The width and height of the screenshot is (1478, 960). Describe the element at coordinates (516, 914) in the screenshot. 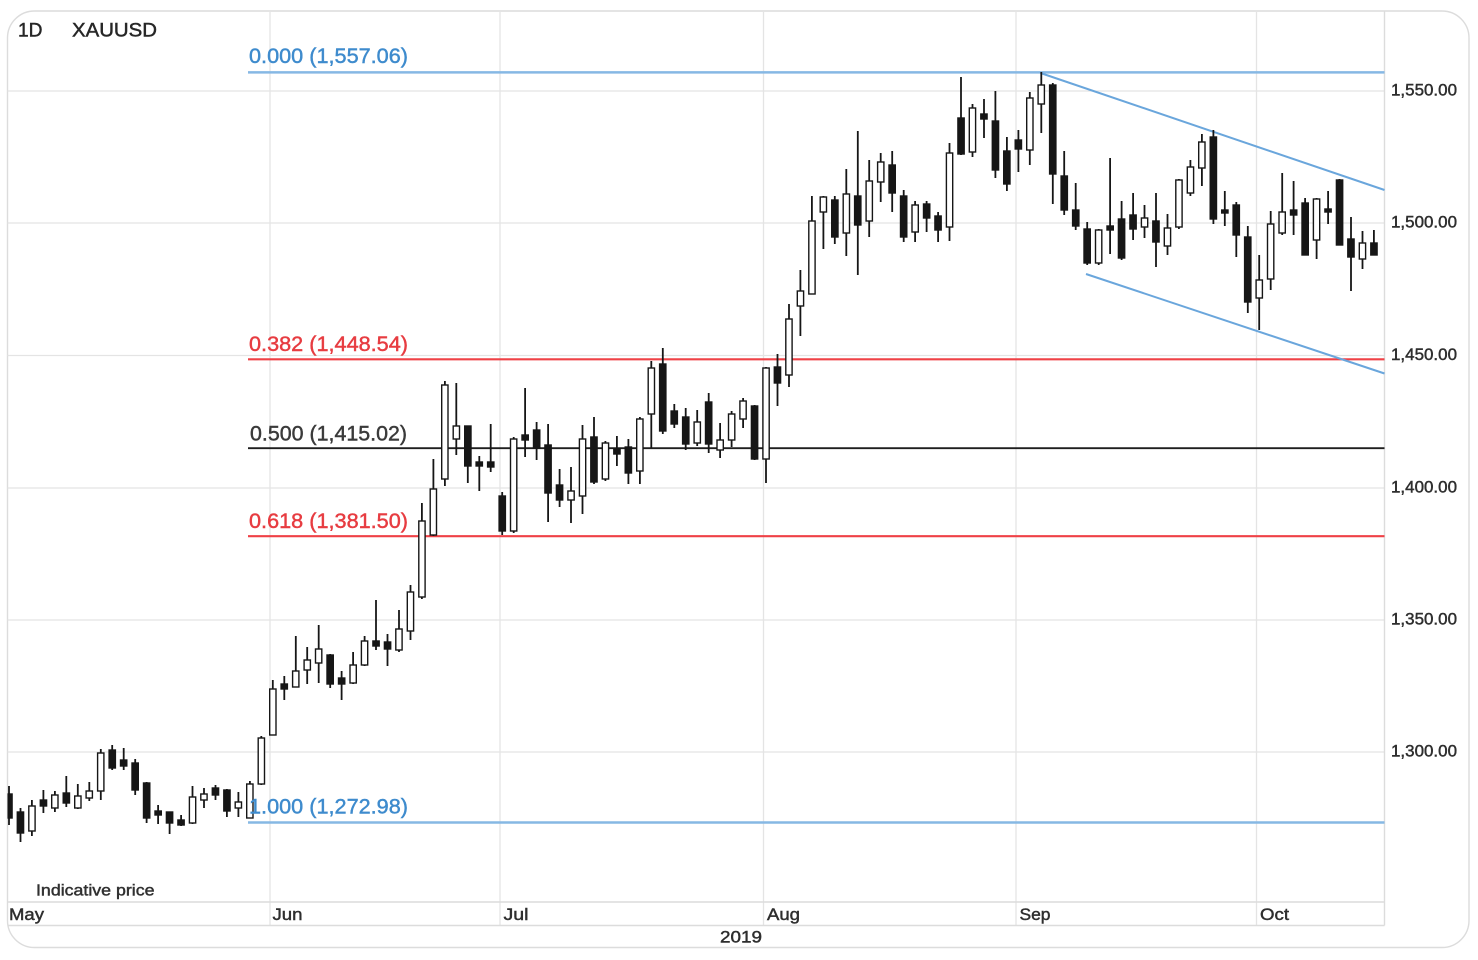

I see `svg-text: Jul` at that location.